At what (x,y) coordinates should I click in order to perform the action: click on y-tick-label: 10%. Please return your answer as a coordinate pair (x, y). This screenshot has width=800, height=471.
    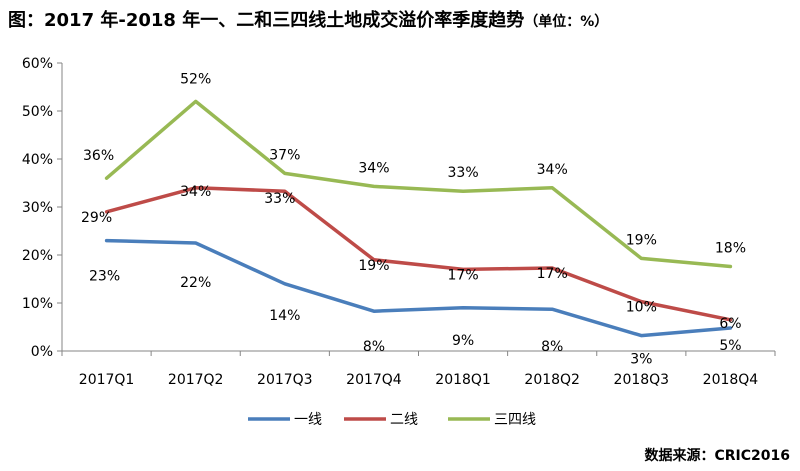
    Looking at the image, I should click on (37, 304).